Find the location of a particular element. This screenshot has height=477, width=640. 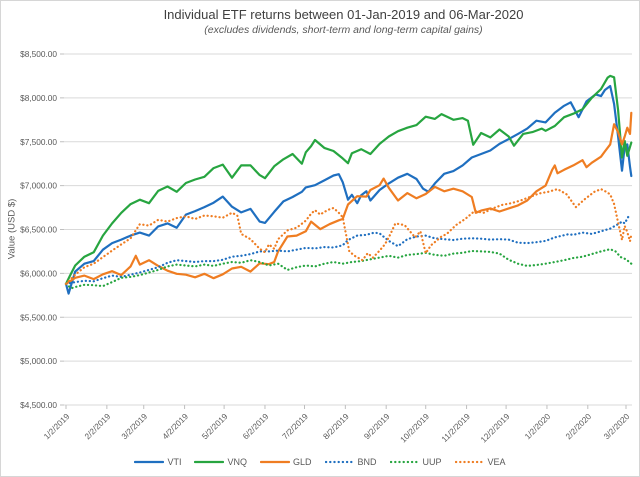

legend-item-vnq: VNQ is located at coordinates (220, 462).